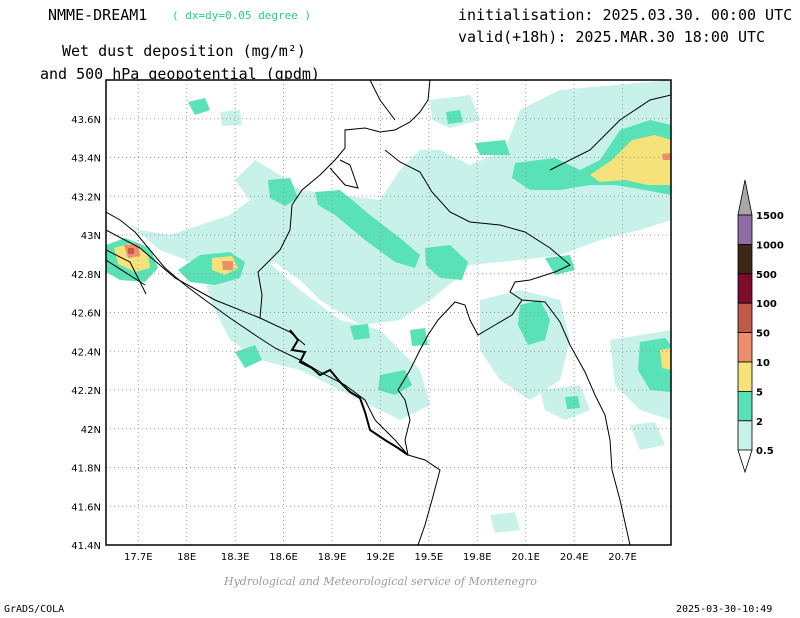 This screenshot has width=800, height=618. What do you see at coordinates (382, 100) in the screenshot?
I see `north-border` at bounding box center [382, 100].